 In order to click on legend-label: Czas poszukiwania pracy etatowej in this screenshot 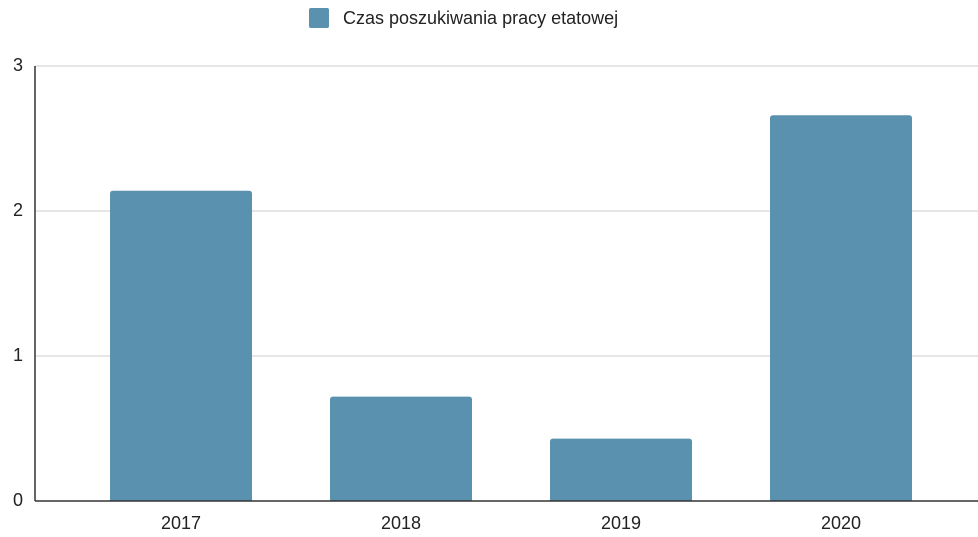, I will do `click(480, 18)`.